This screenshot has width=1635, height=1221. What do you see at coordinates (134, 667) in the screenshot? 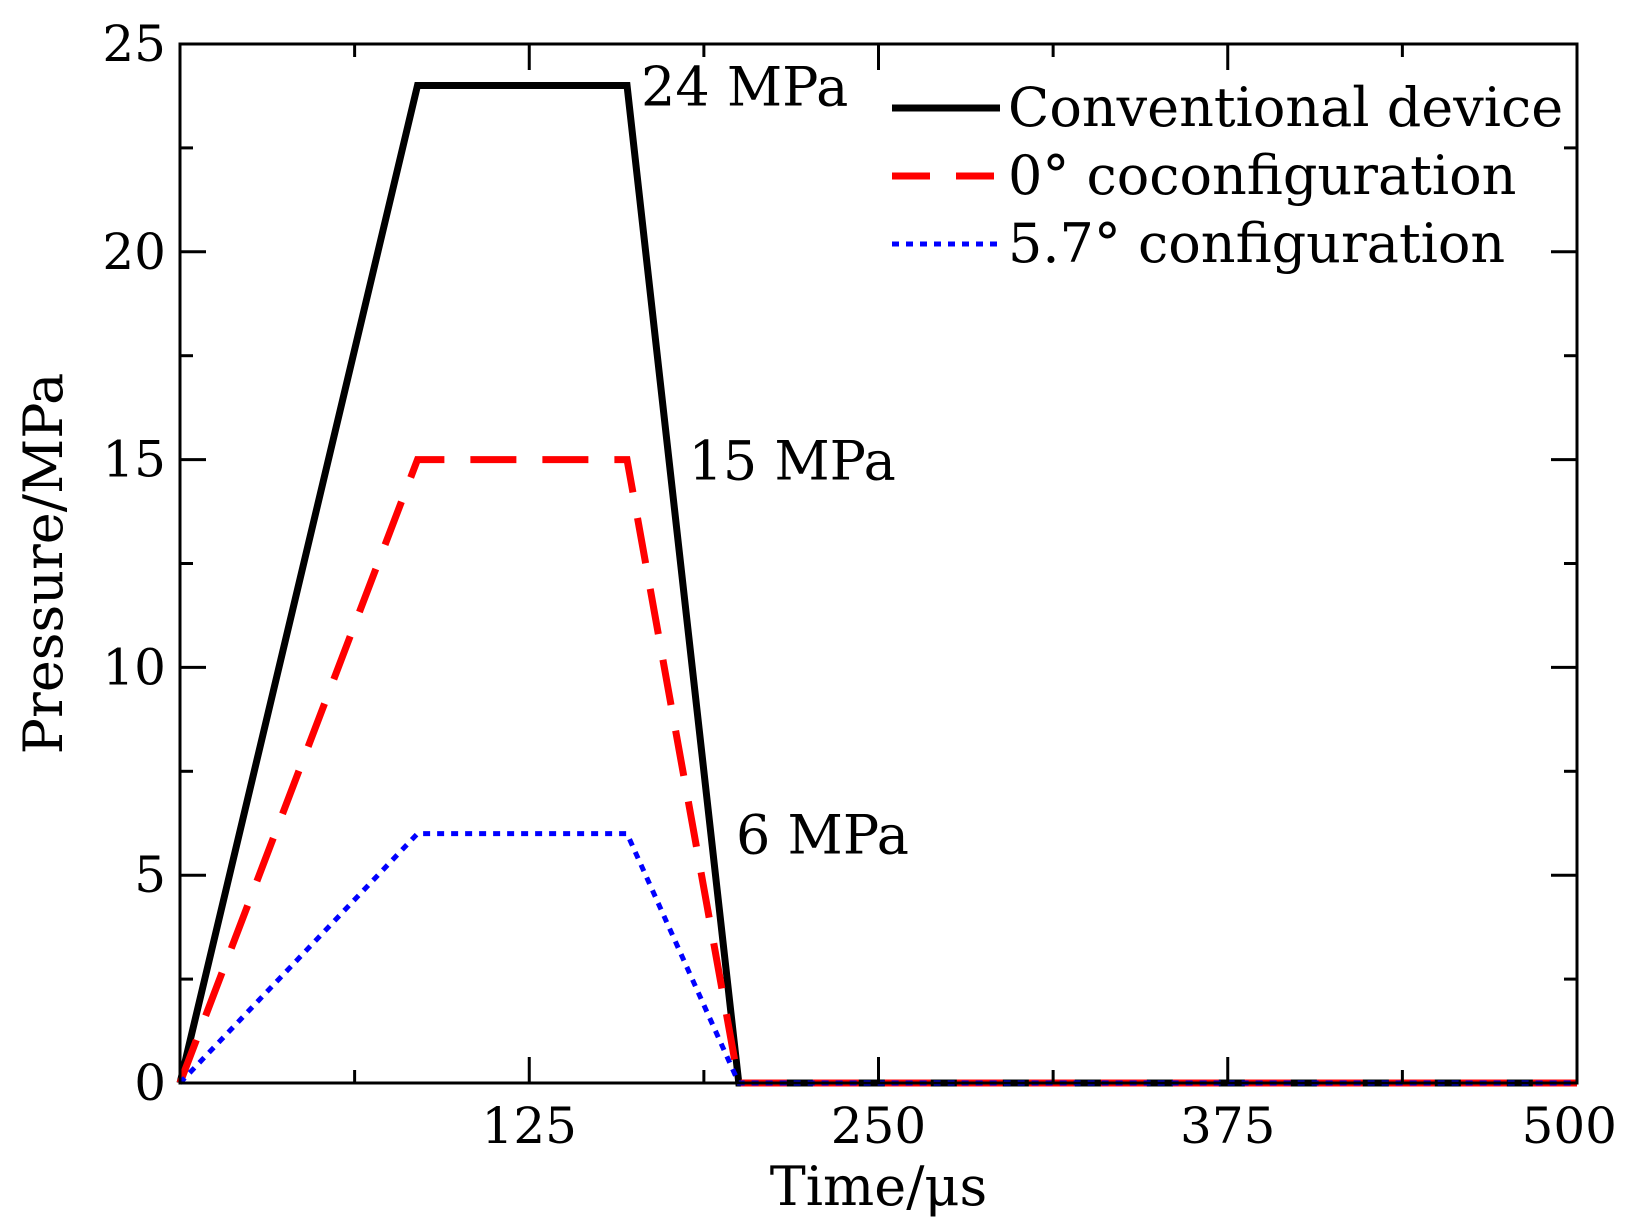
I see `y-tick-label: 10` at bounding box center [134, 667].